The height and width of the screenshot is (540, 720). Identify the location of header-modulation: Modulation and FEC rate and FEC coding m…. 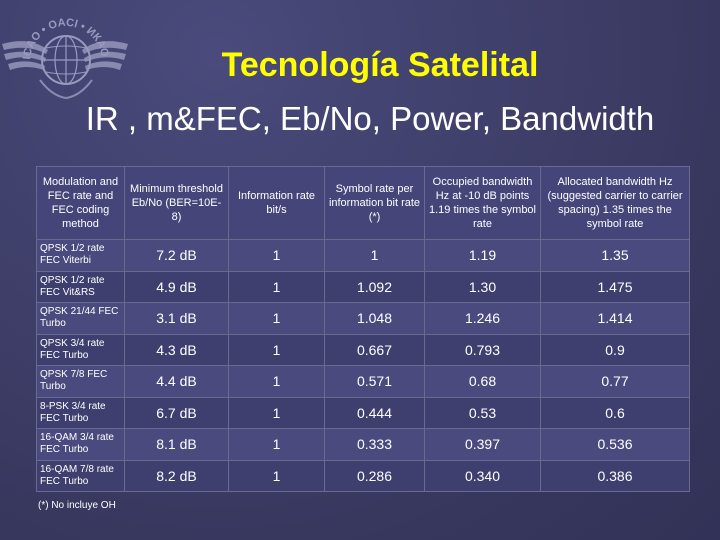
(80, 203).